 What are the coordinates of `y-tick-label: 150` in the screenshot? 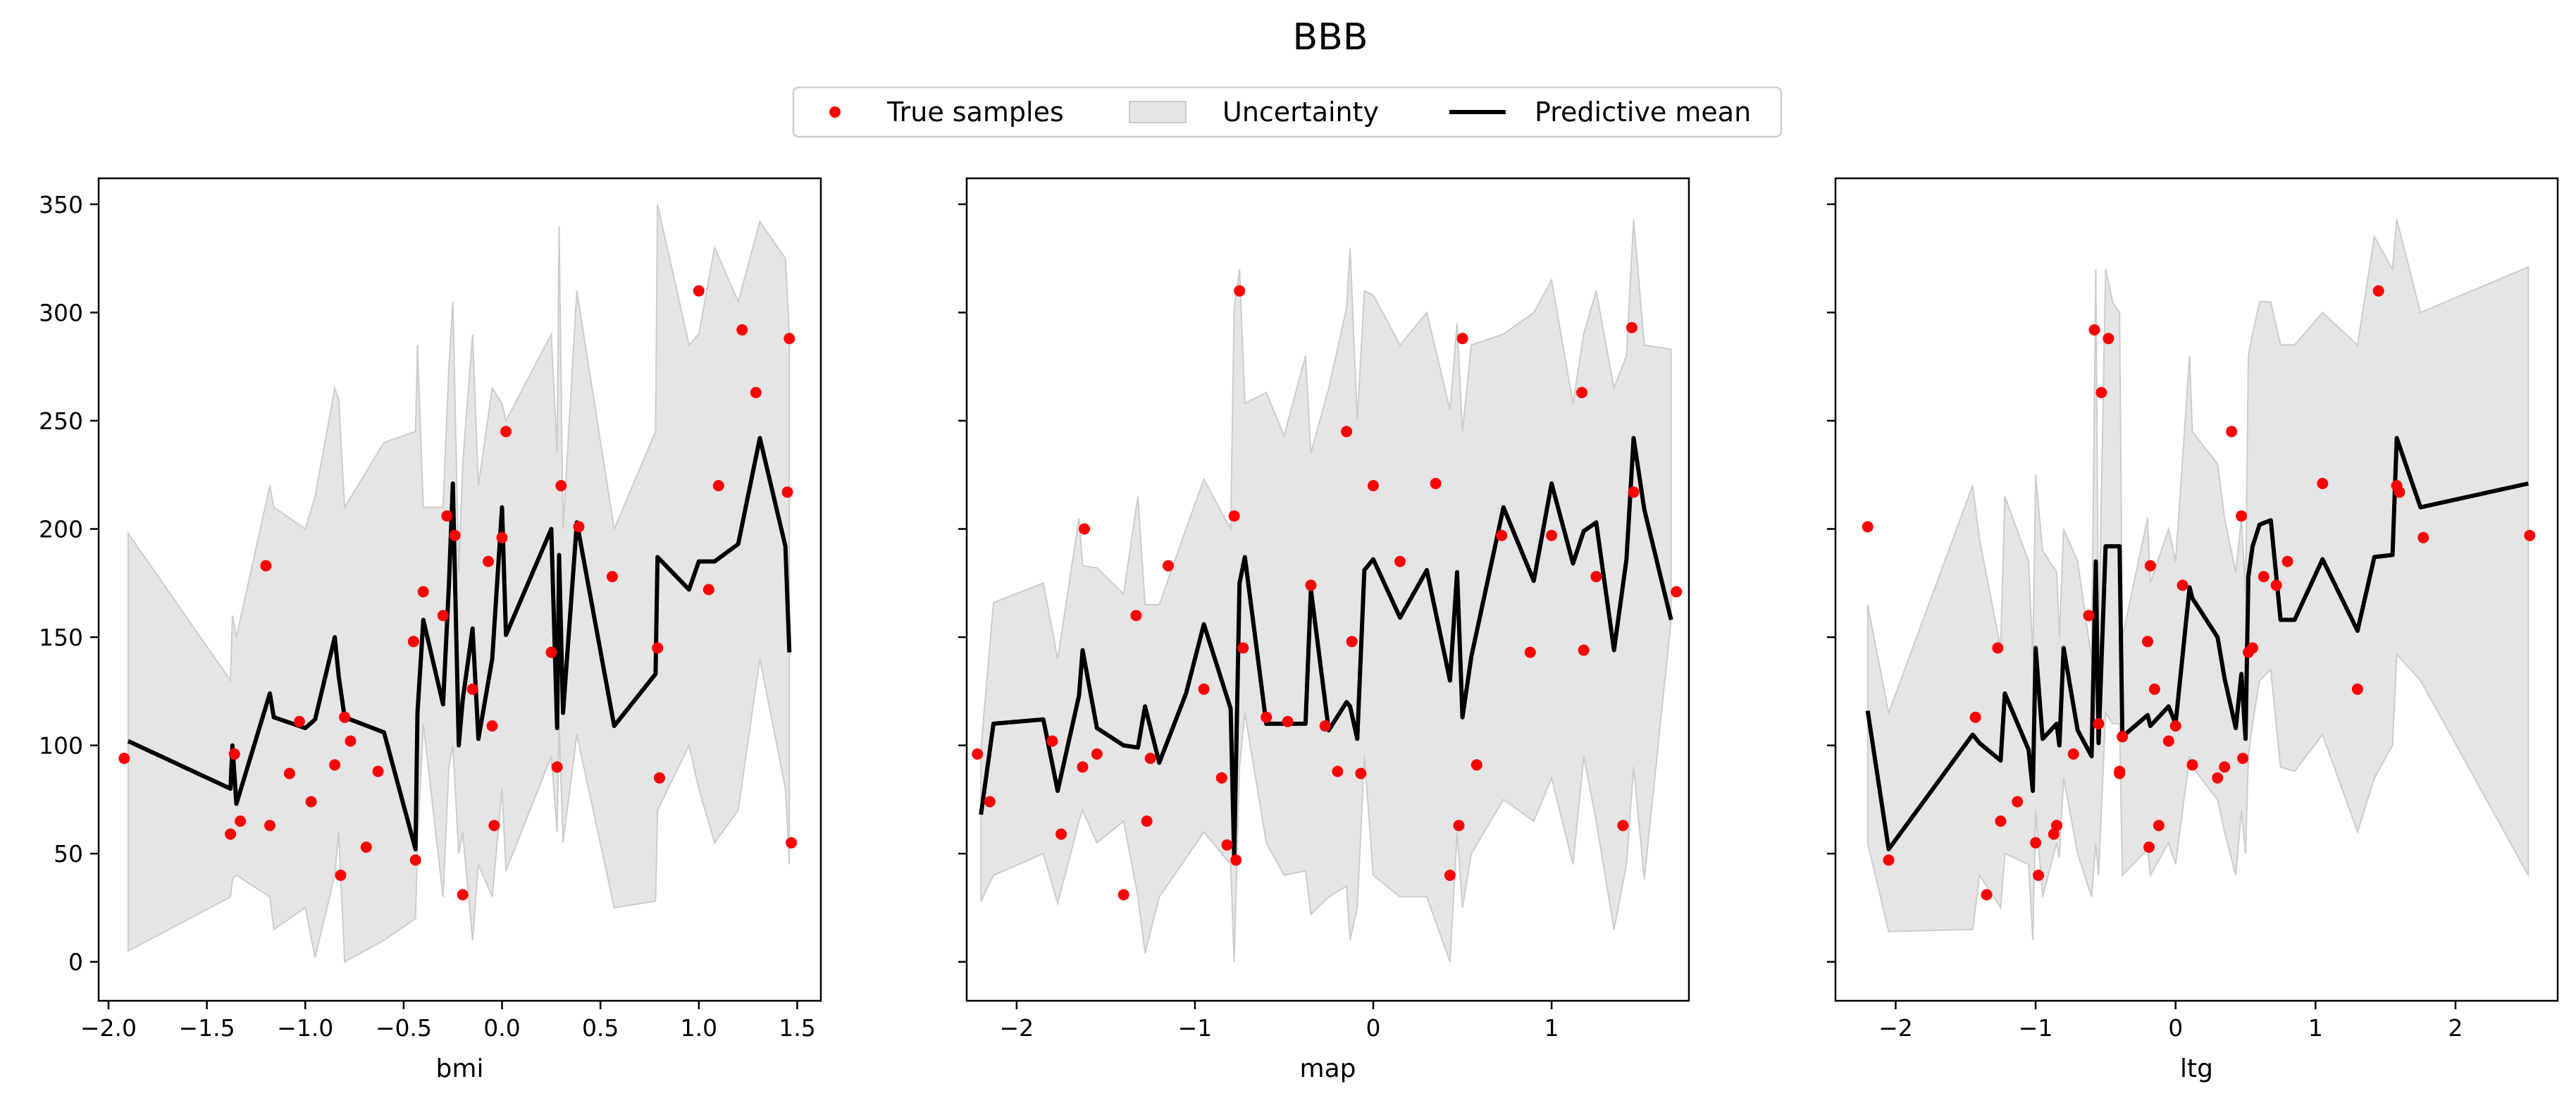 It's located at (61, 637).